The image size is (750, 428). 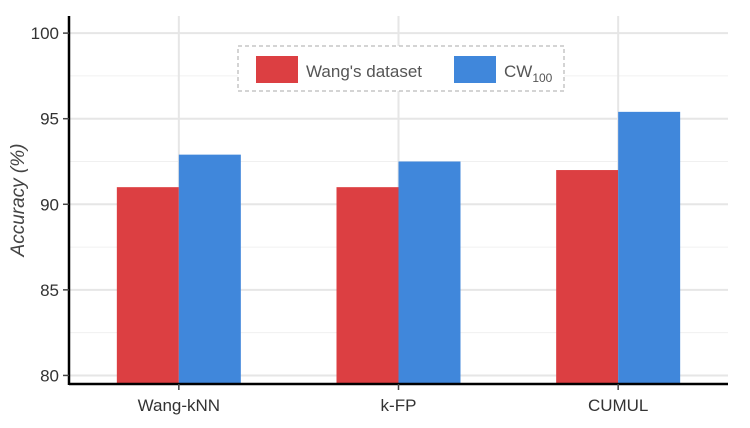 I want to click on y-tick-label: 90, so click(x=49, y=204).